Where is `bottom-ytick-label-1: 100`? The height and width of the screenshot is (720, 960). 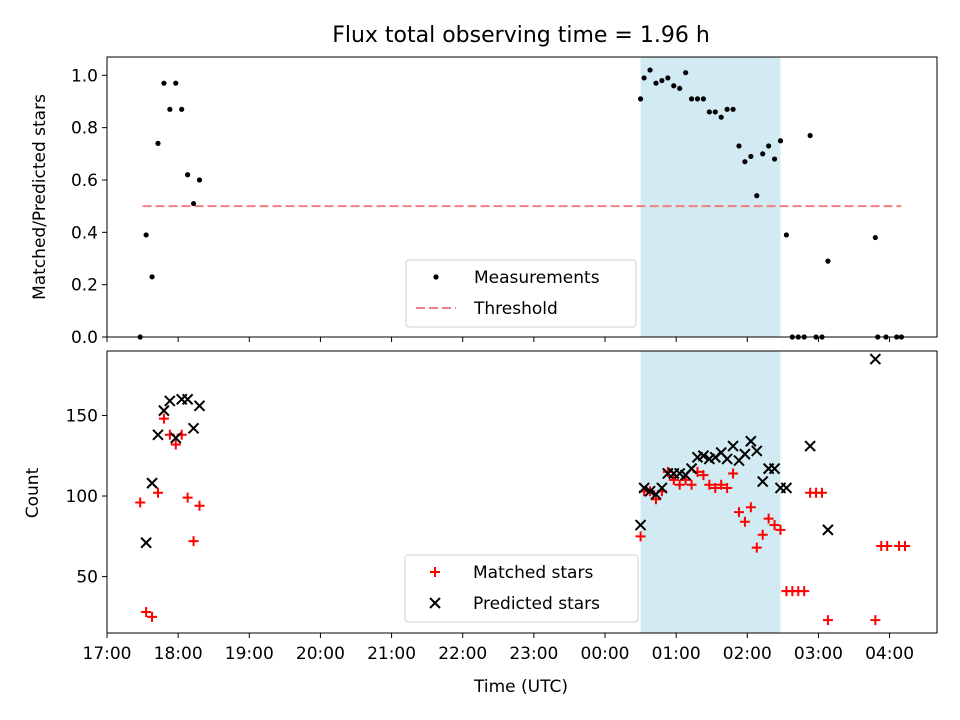
bottom-ytick-label-1: 100 is located at coordinates (82, 497).